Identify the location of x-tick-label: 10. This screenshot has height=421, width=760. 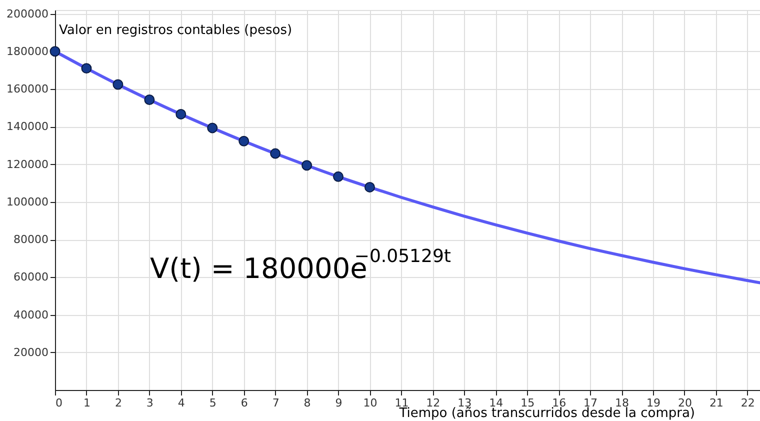
(370, 403).